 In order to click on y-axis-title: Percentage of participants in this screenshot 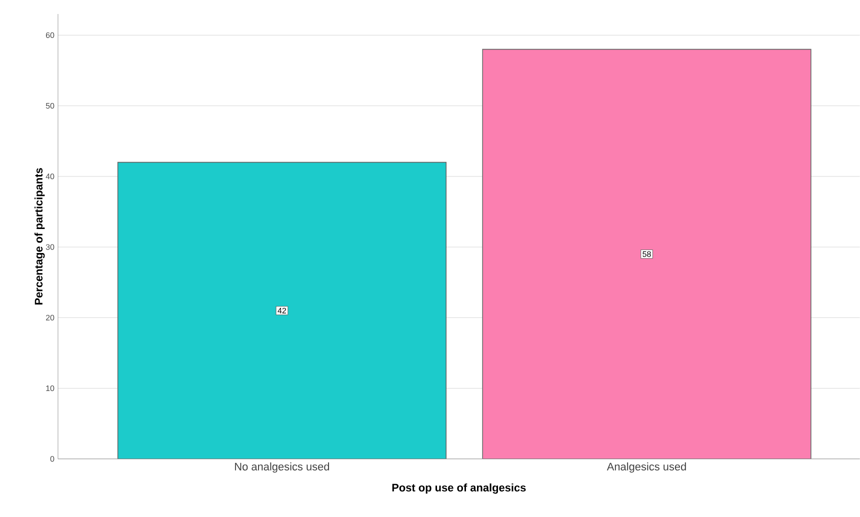, I will do `click(39, 236)`.